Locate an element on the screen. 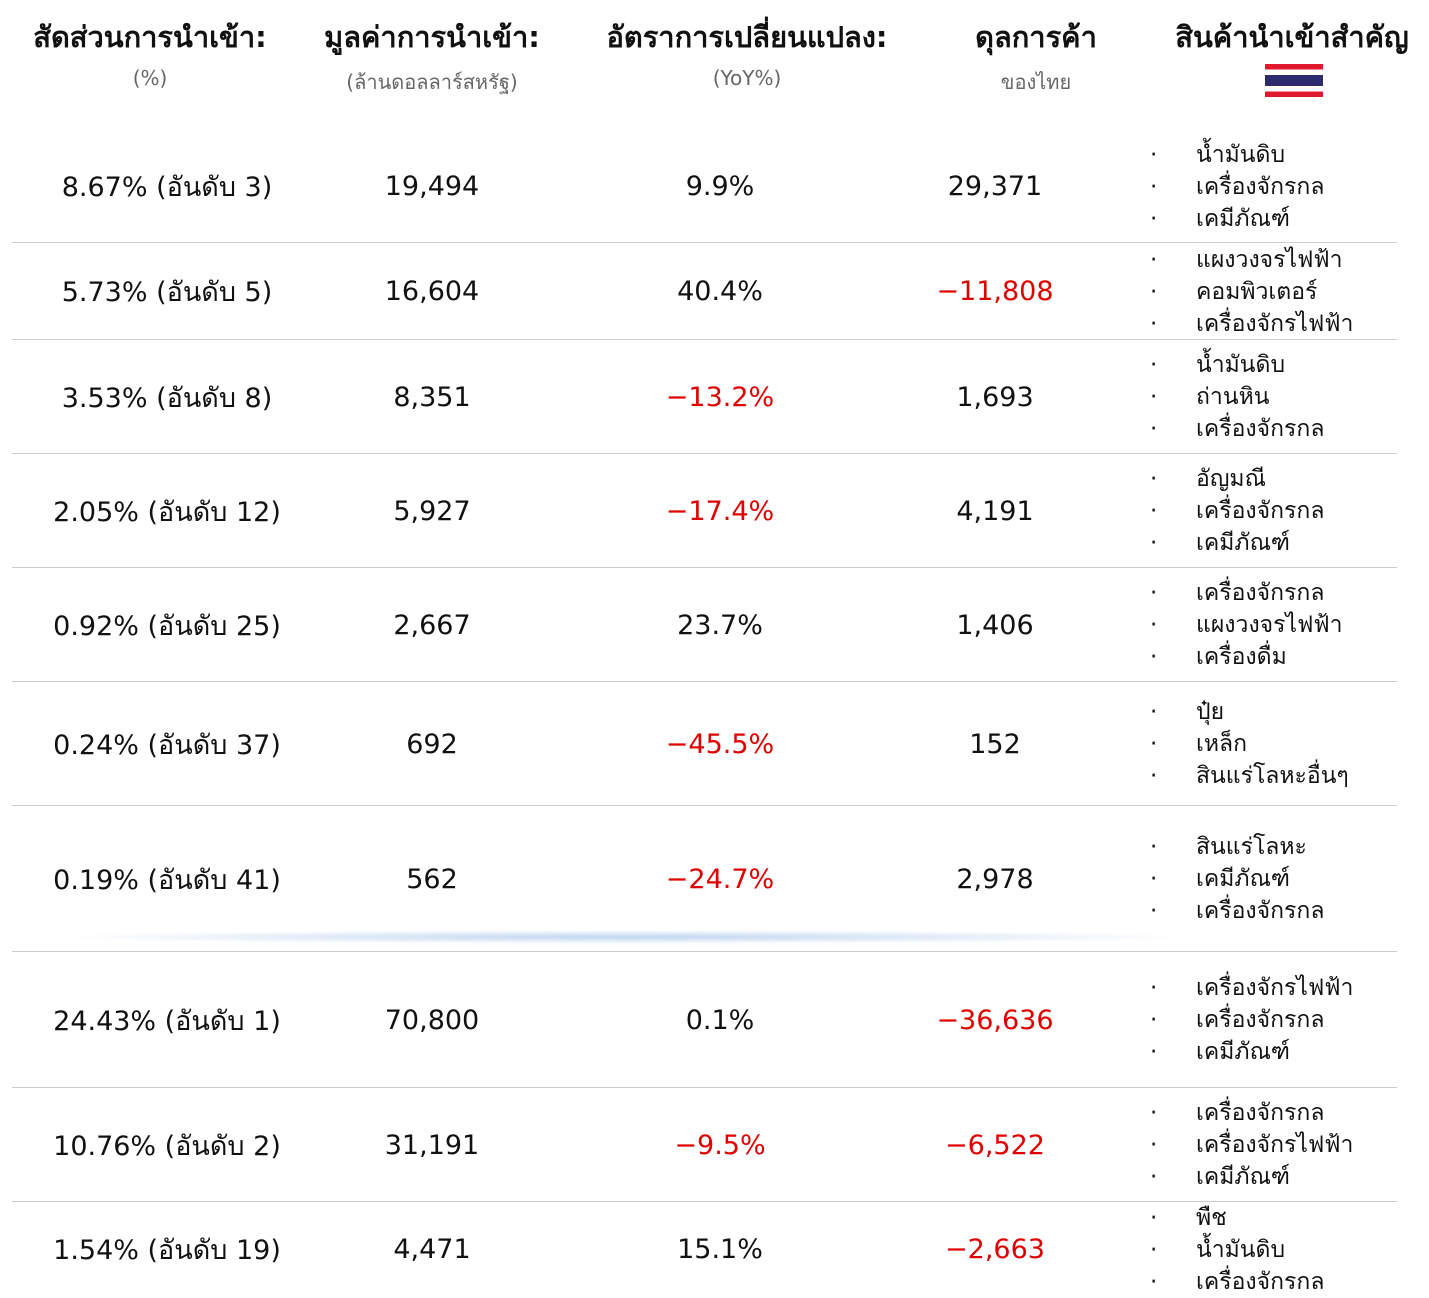 The image size is (1429, 1298). product-list: · พืช · น้ำมันดิบ · เครื่องจักรกล is located at coordinates (1237, 1249).